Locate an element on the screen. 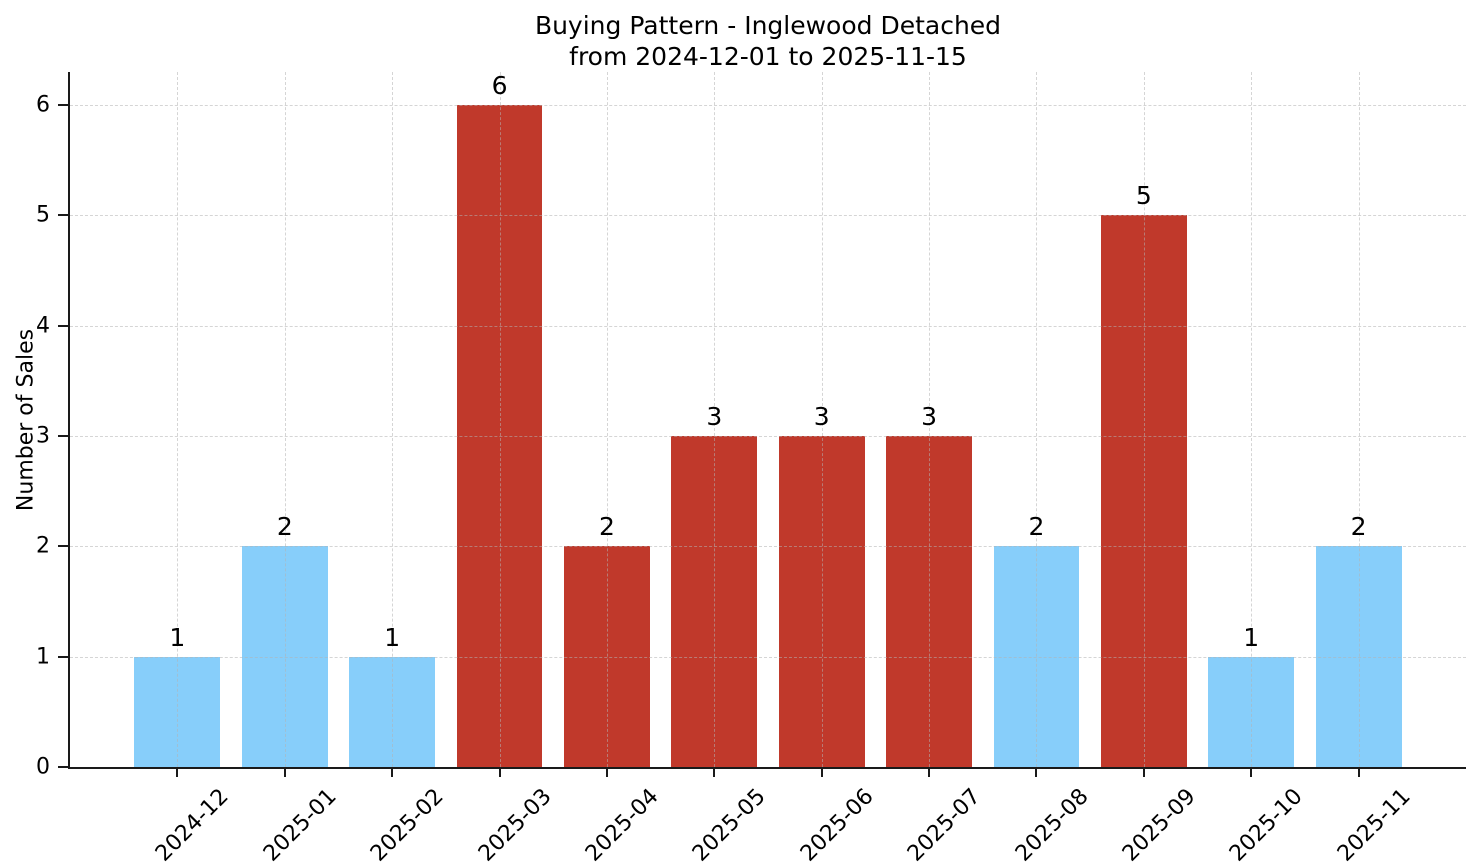 The height and width of the screenshot is (863, 1481). chart-title: Buying Pattern - Inglewood Detached is located at coordinates (768, 25).